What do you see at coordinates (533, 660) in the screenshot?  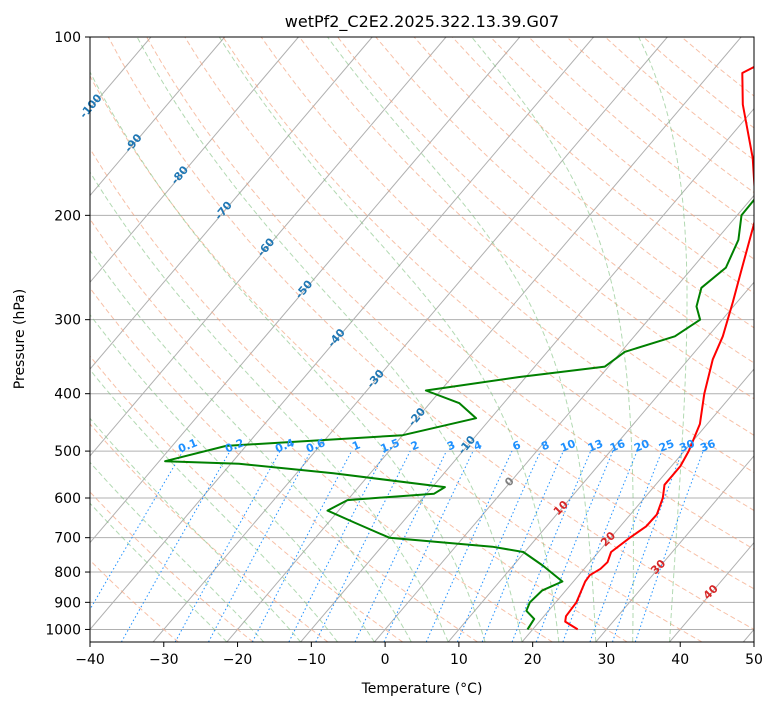 I see `x-tick-label: 20` at bounding box center [533, 660].